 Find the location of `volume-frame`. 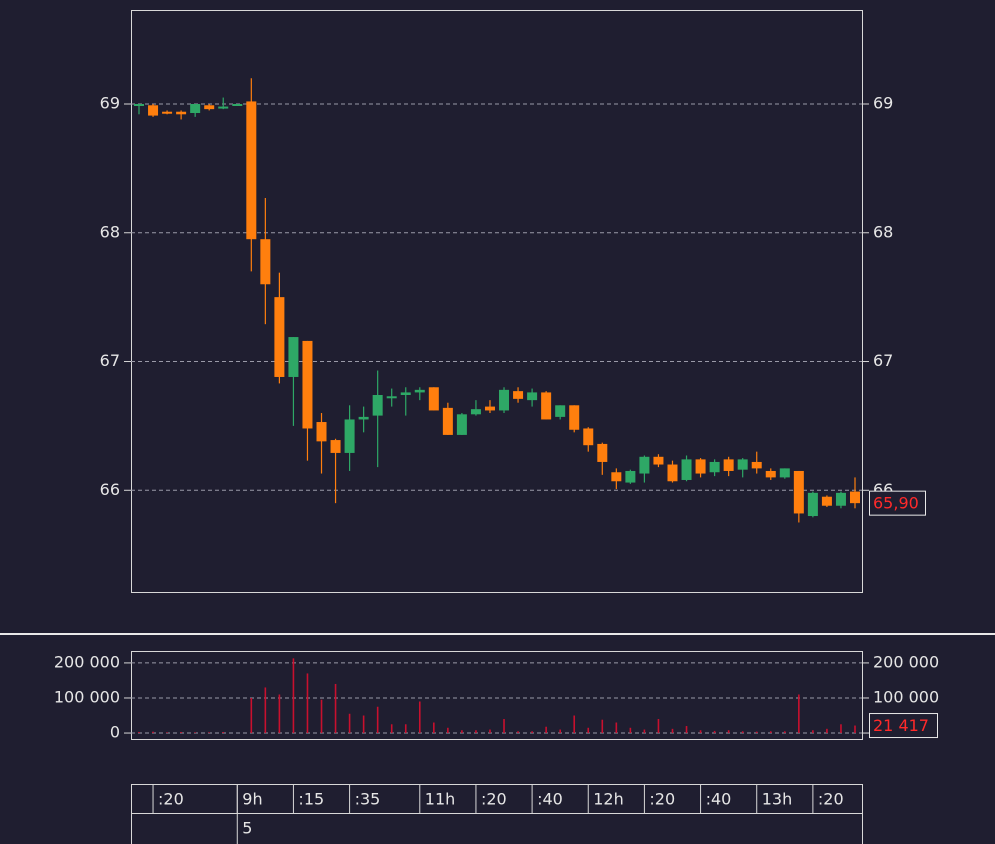

volume-frame is located at coordinates (497, 695).